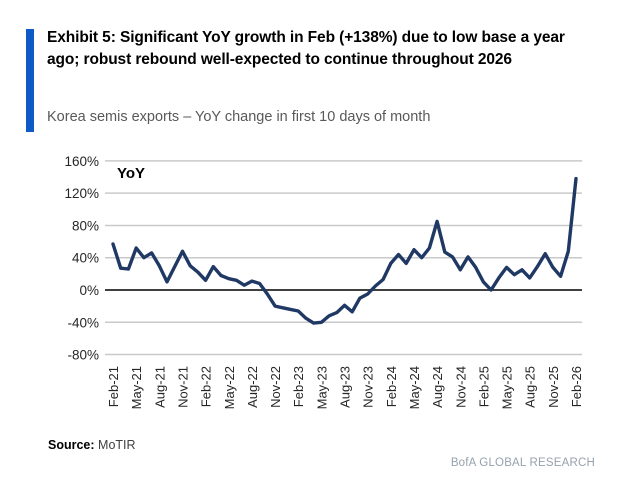 This screenshot has width=641, height=486. I want to click on x-axis-tick-label: May-24, so click(414, 387).